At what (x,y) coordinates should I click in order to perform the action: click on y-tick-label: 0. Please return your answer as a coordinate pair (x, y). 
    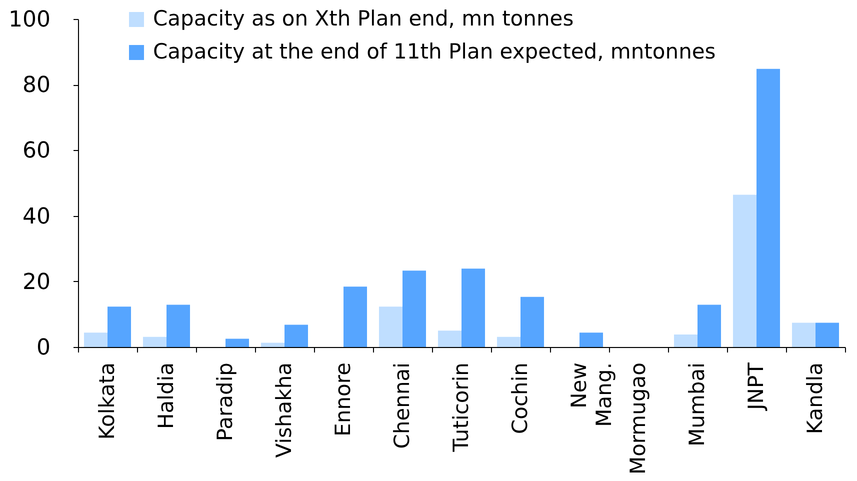
    Looking at the image, I should click on (43, 348).